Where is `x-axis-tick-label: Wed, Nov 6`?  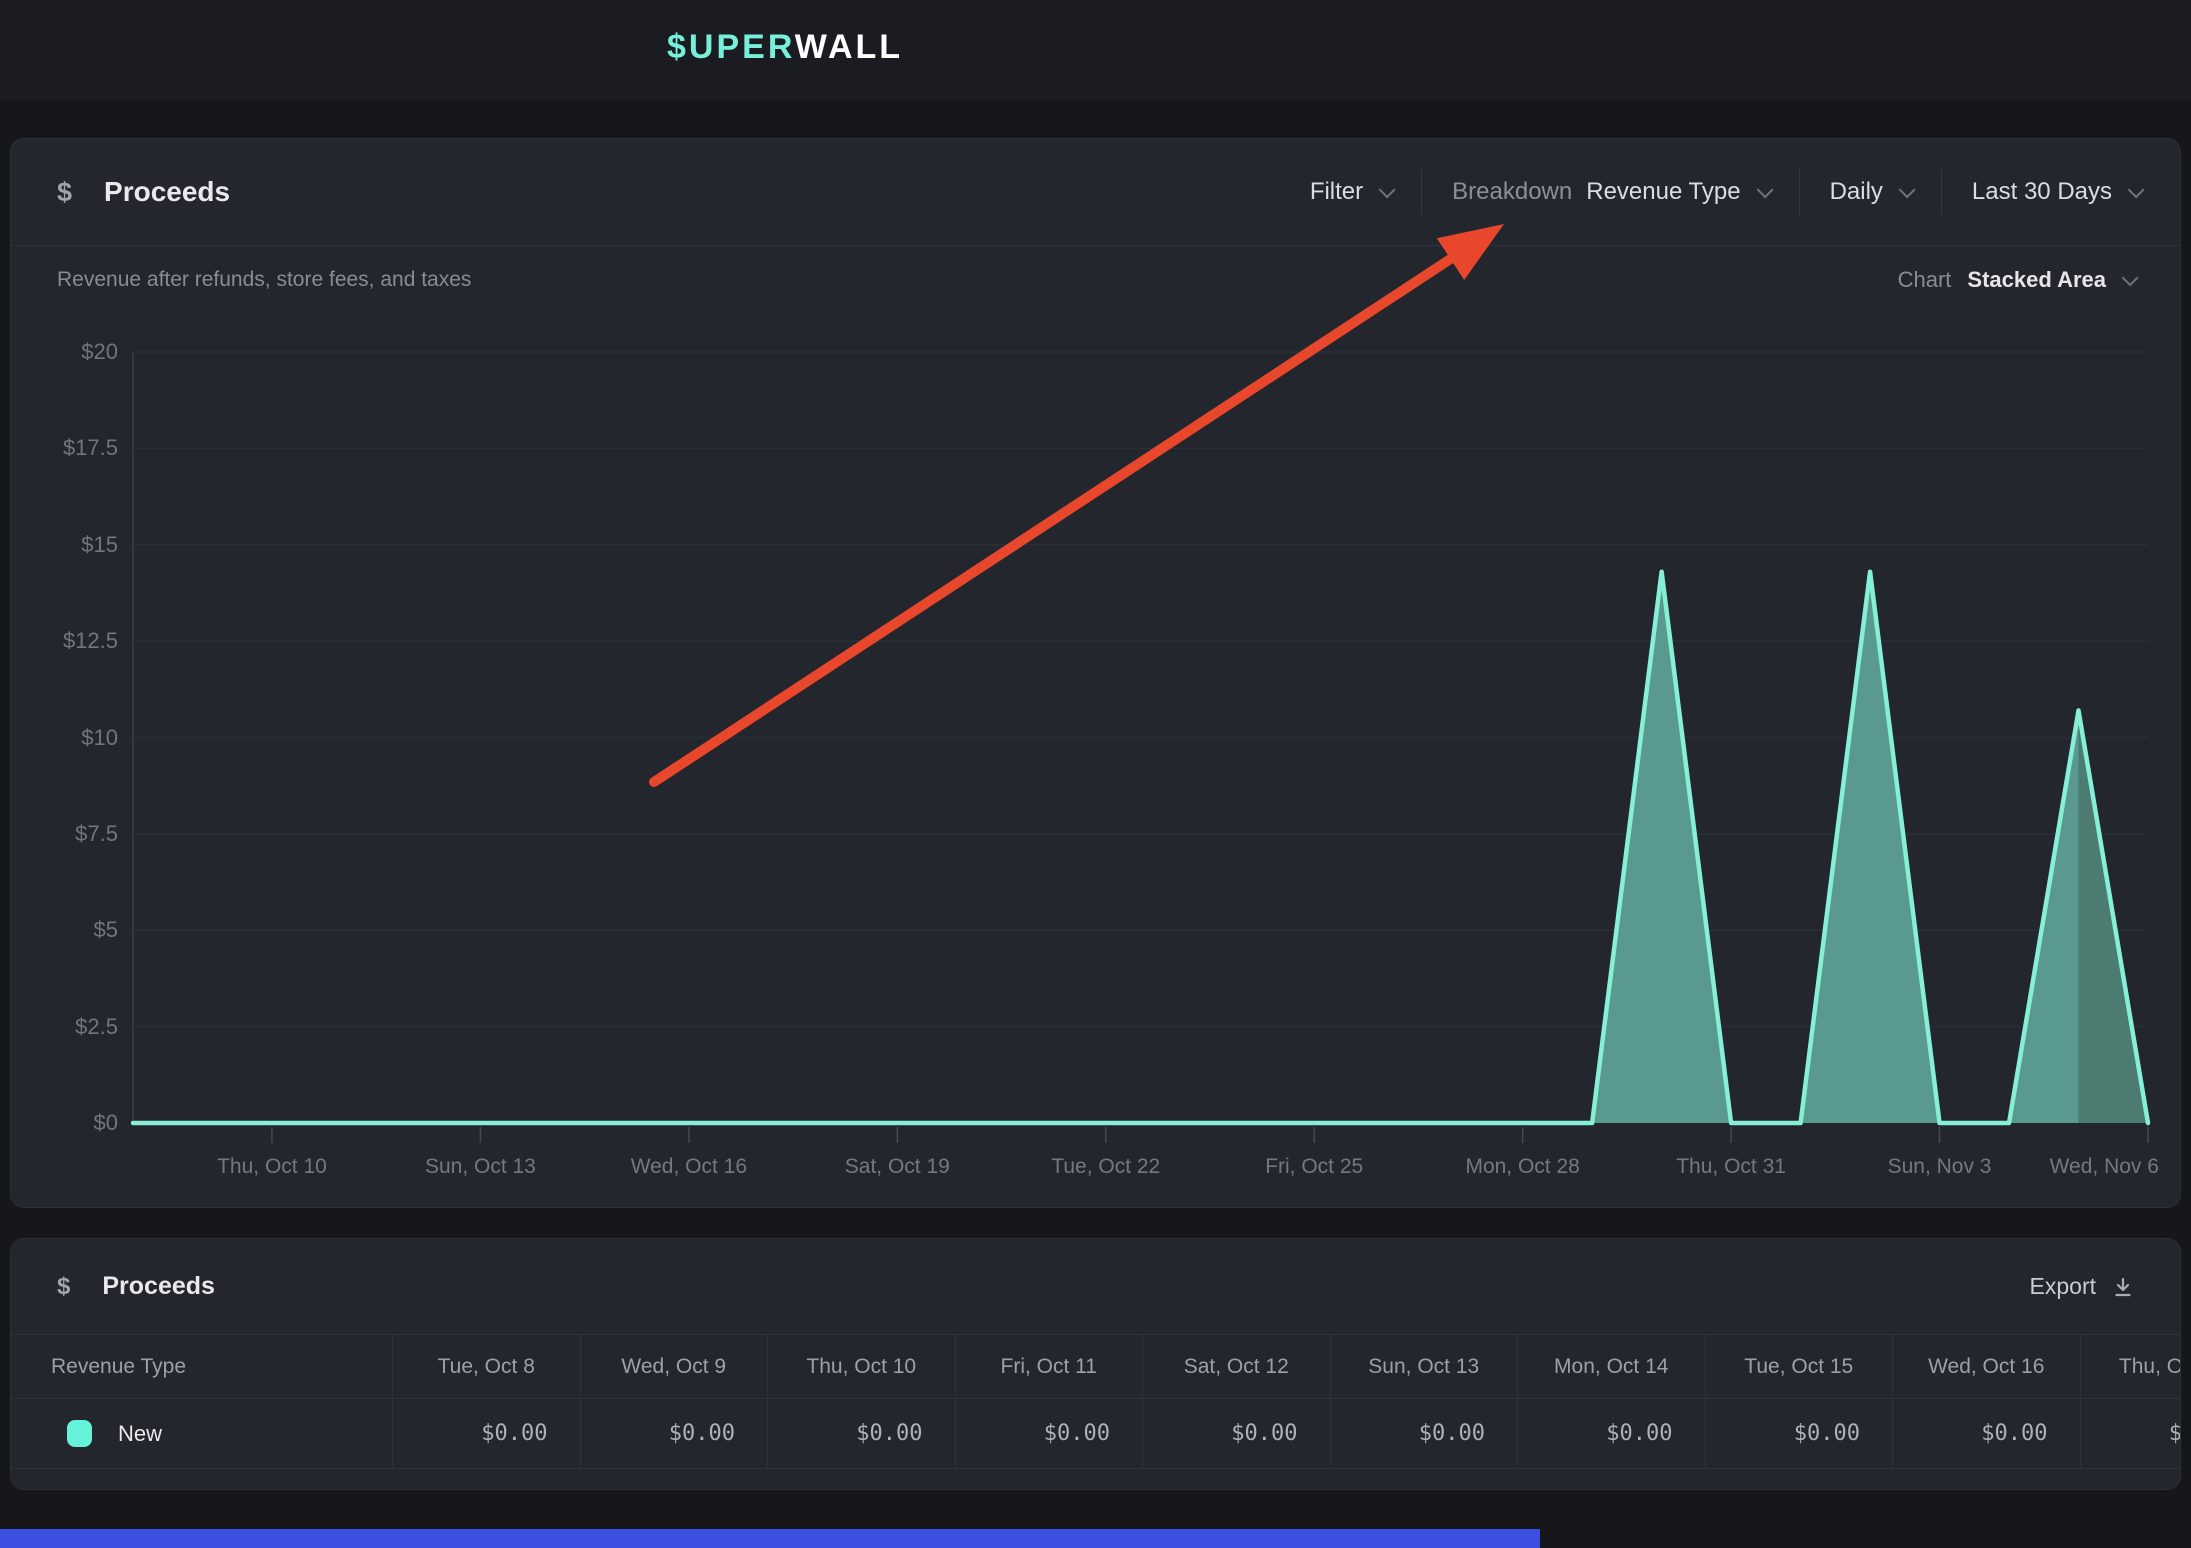 x-axis-tick-label: Wed, Nov 6 is located at coordinates (2104, 1166).